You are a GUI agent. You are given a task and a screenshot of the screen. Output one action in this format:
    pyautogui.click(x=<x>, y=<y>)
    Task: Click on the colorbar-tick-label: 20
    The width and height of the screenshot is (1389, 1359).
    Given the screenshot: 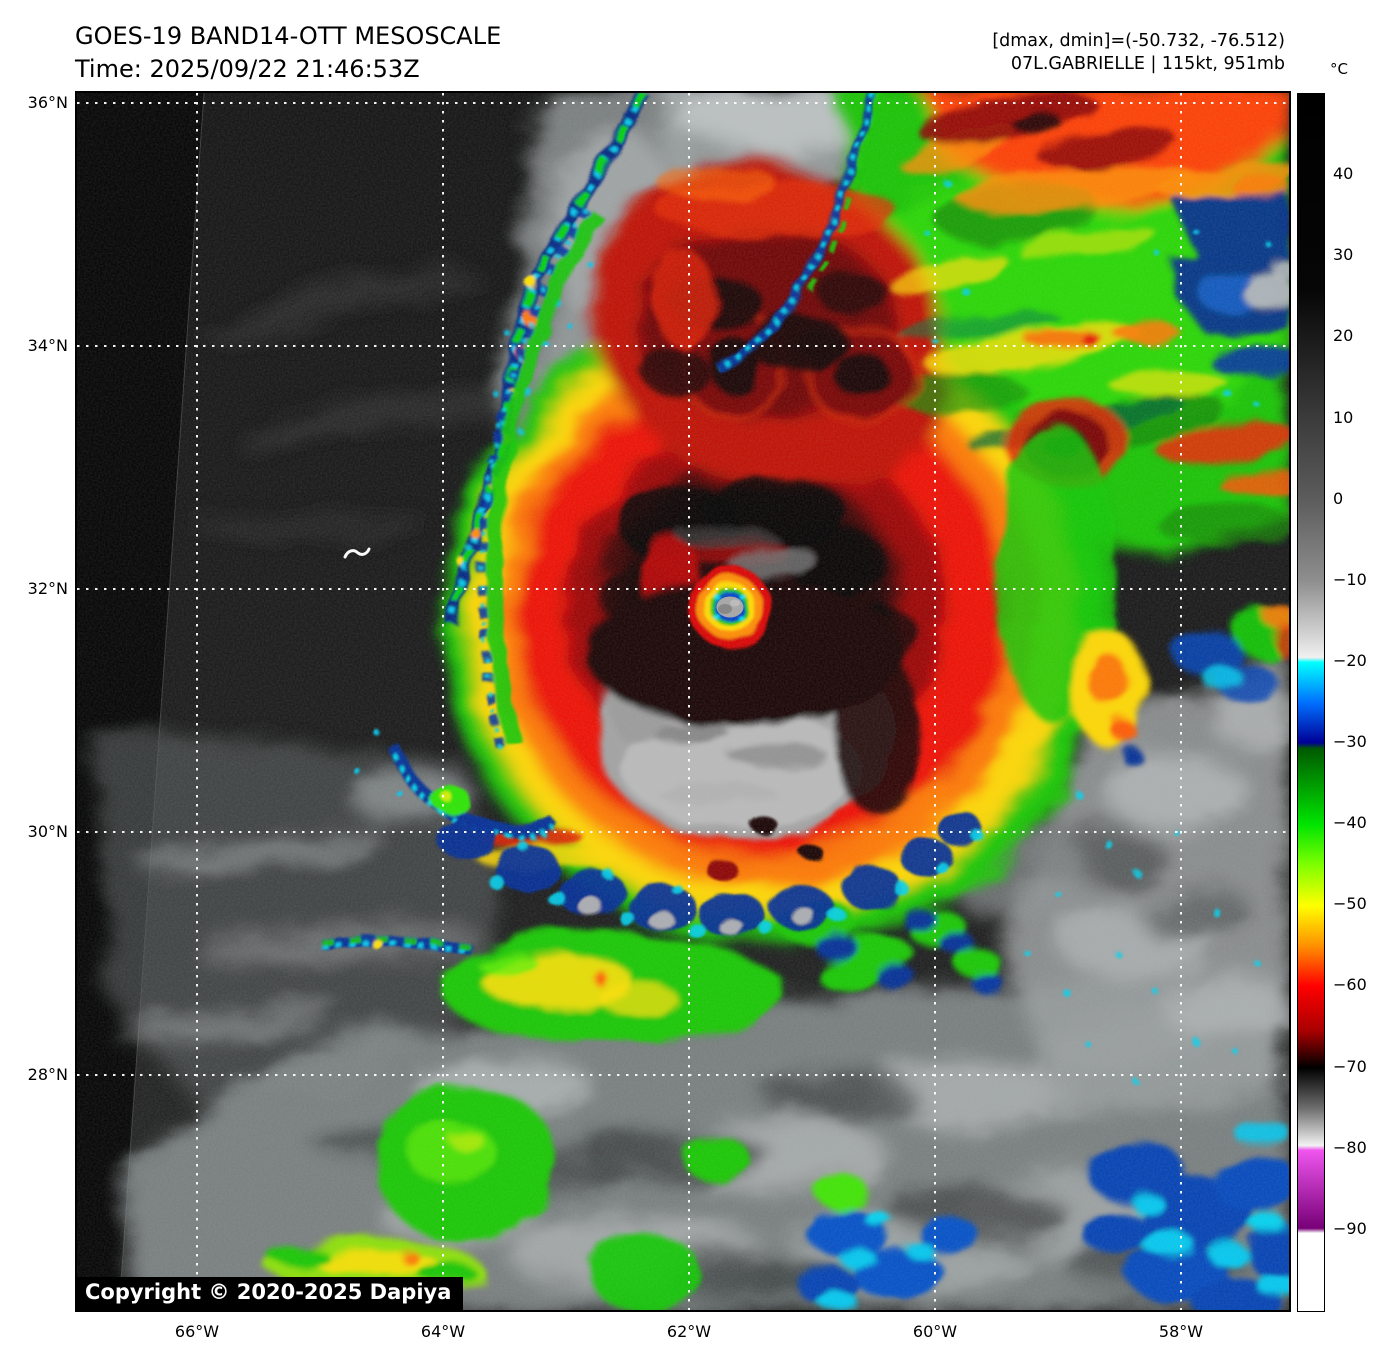 What is the action you would take?
    pyautogui.click(x=1343, y=336)
    